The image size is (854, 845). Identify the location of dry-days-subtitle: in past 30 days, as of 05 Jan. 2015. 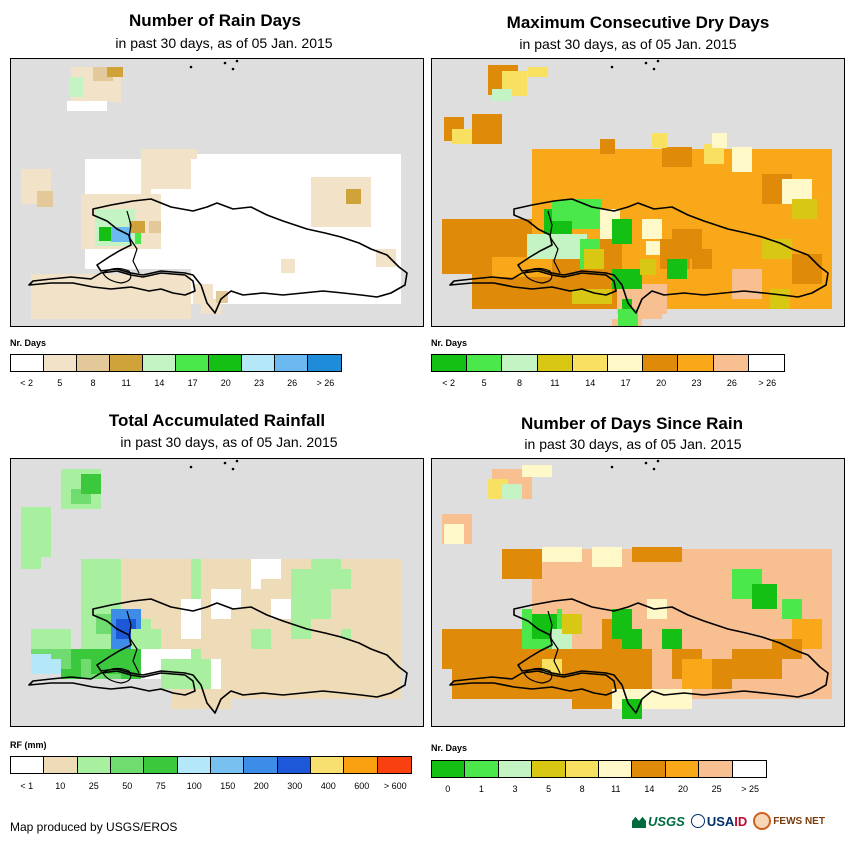
(628, 44).